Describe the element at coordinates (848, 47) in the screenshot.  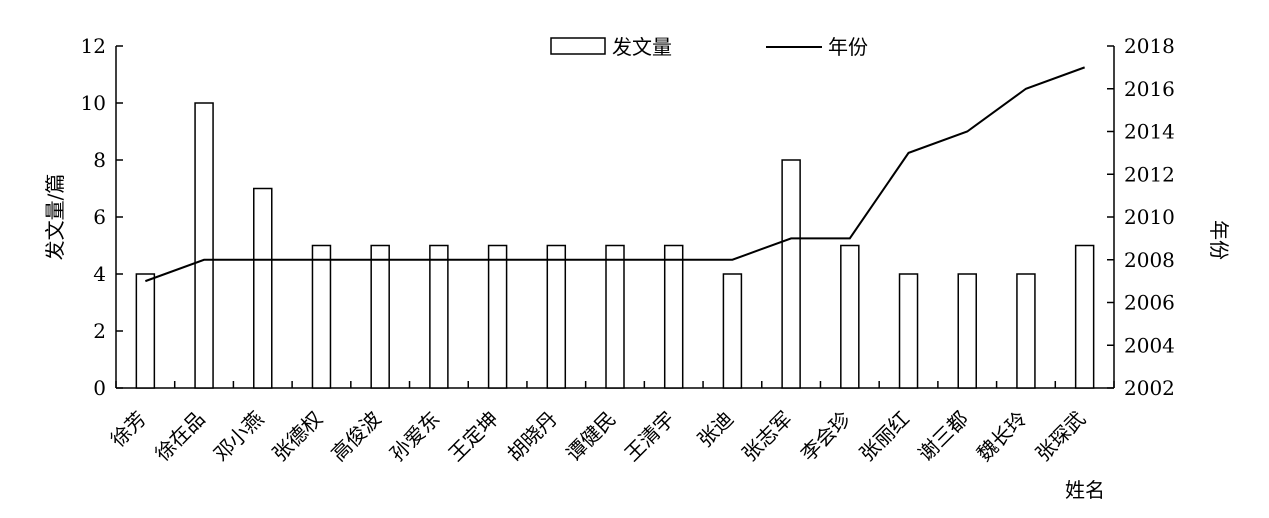
I see `legend-line-label: 年份` at that location.